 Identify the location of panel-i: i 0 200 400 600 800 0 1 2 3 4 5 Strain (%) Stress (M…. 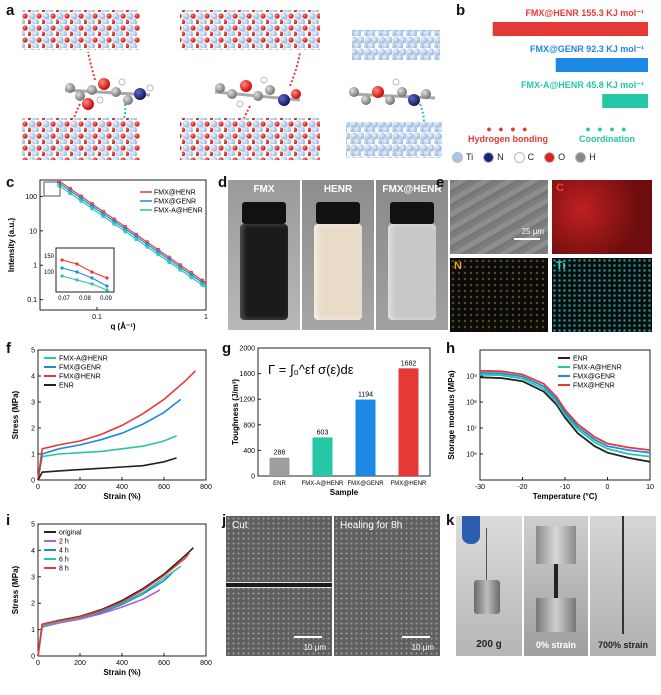
(107, 601).